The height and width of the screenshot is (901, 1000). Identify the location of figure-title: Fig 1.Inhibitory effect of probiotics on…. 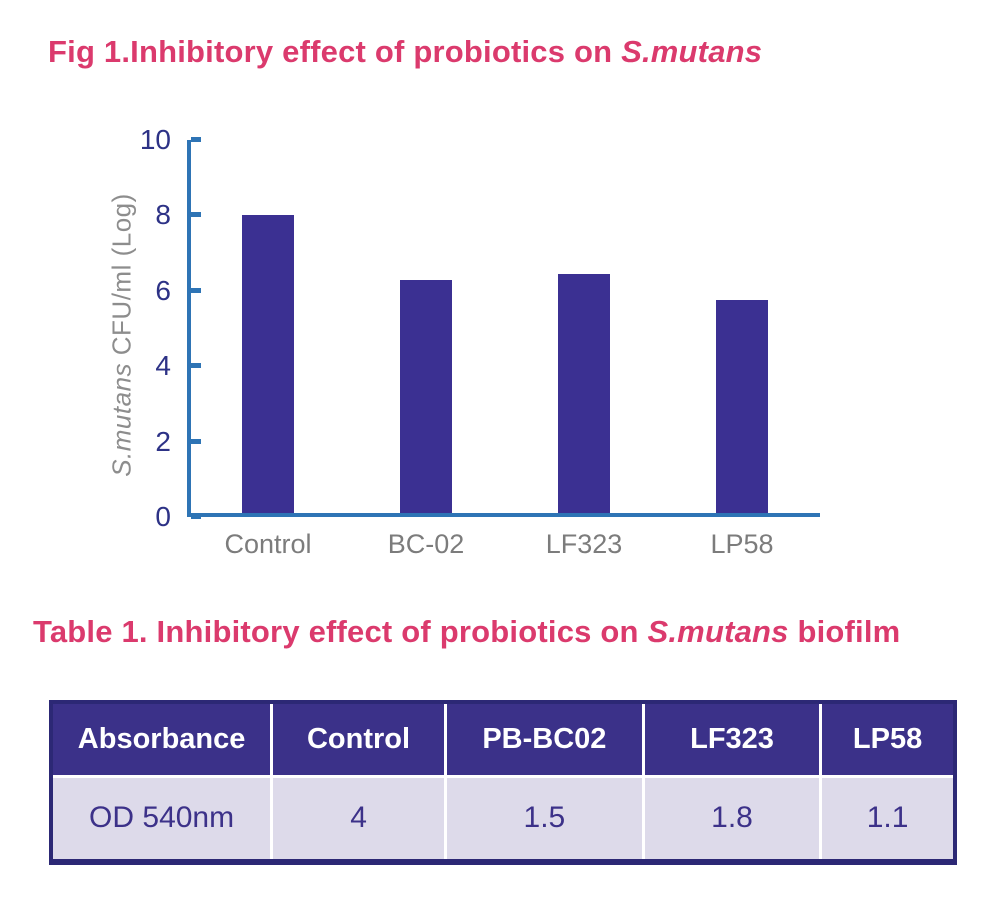
(405, 52).